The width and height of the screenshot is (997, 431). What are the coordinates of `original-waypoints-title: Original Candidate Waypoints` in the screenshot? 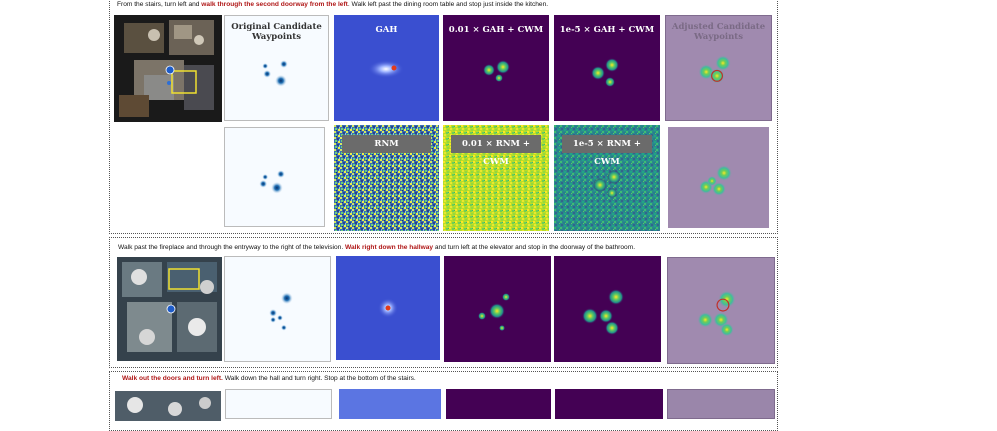 It's located at (276, 32).